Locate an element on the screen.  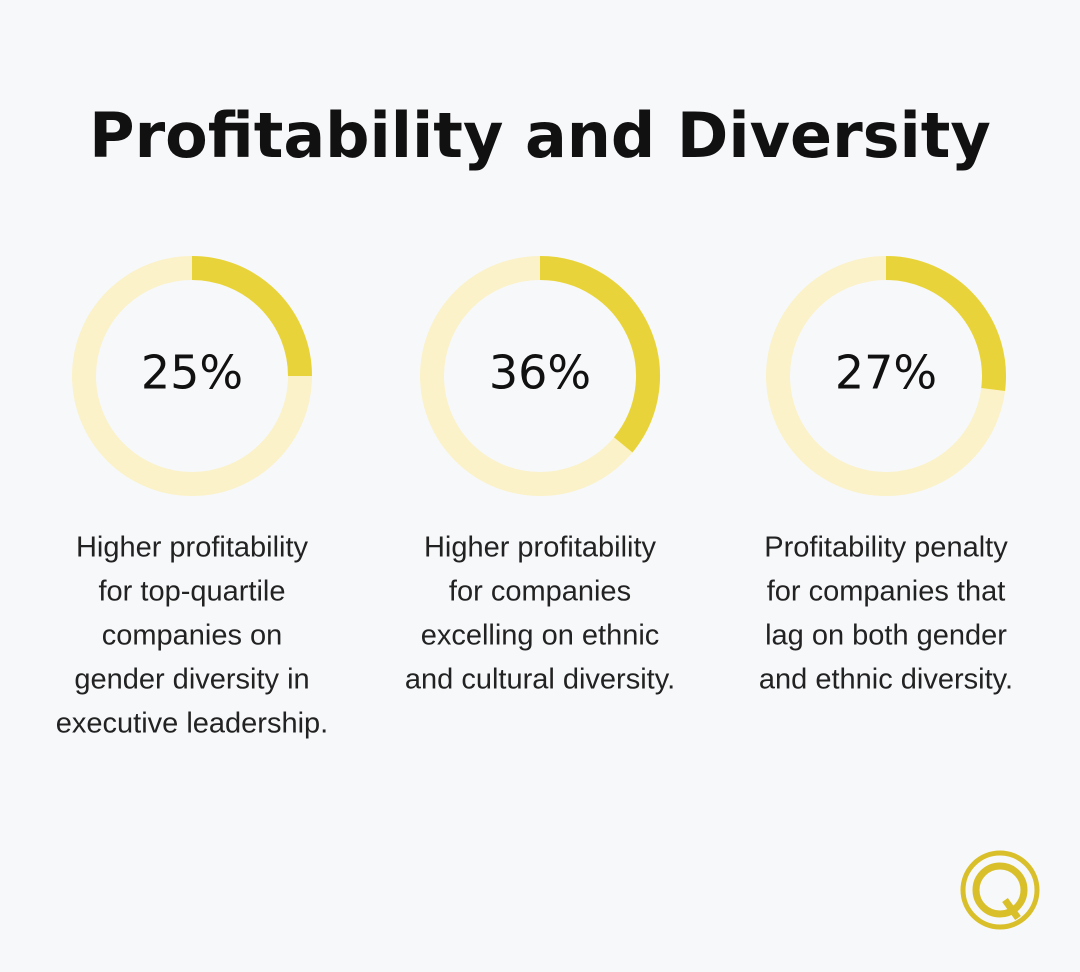
caption-line: and cultural diversity. is located at coordinates (540, 680).